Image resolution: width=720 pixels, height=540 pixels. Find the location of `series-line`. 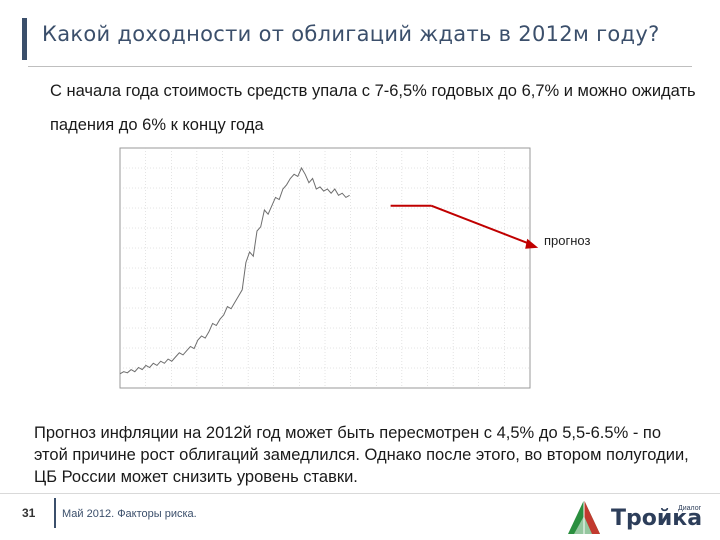

series-line is located at coordinates (234, 270).